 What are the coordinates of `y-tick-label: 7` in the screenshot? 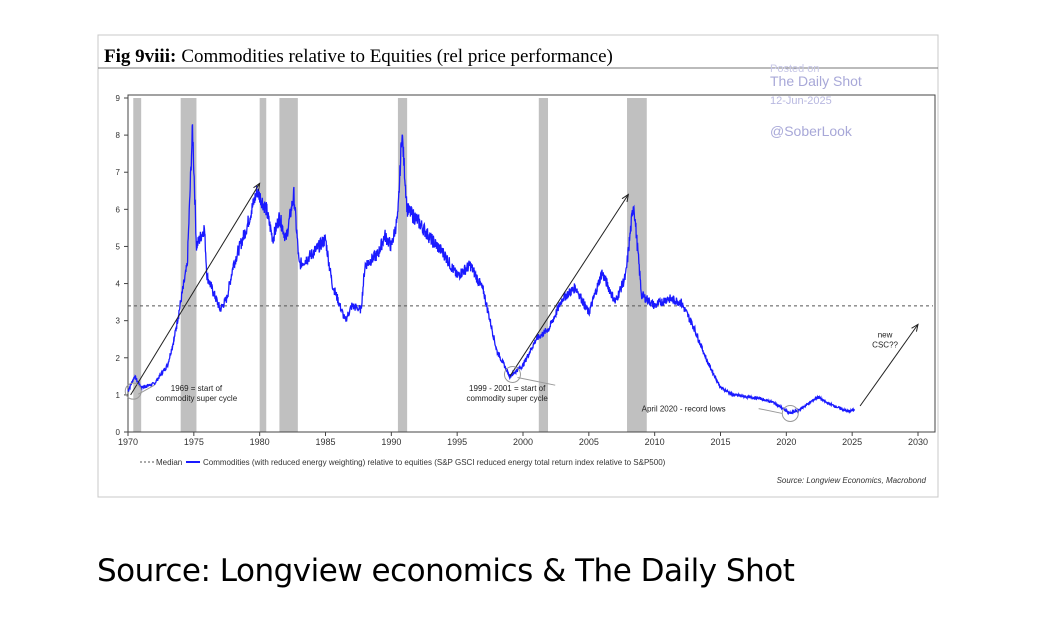 It's located at (118, 172).